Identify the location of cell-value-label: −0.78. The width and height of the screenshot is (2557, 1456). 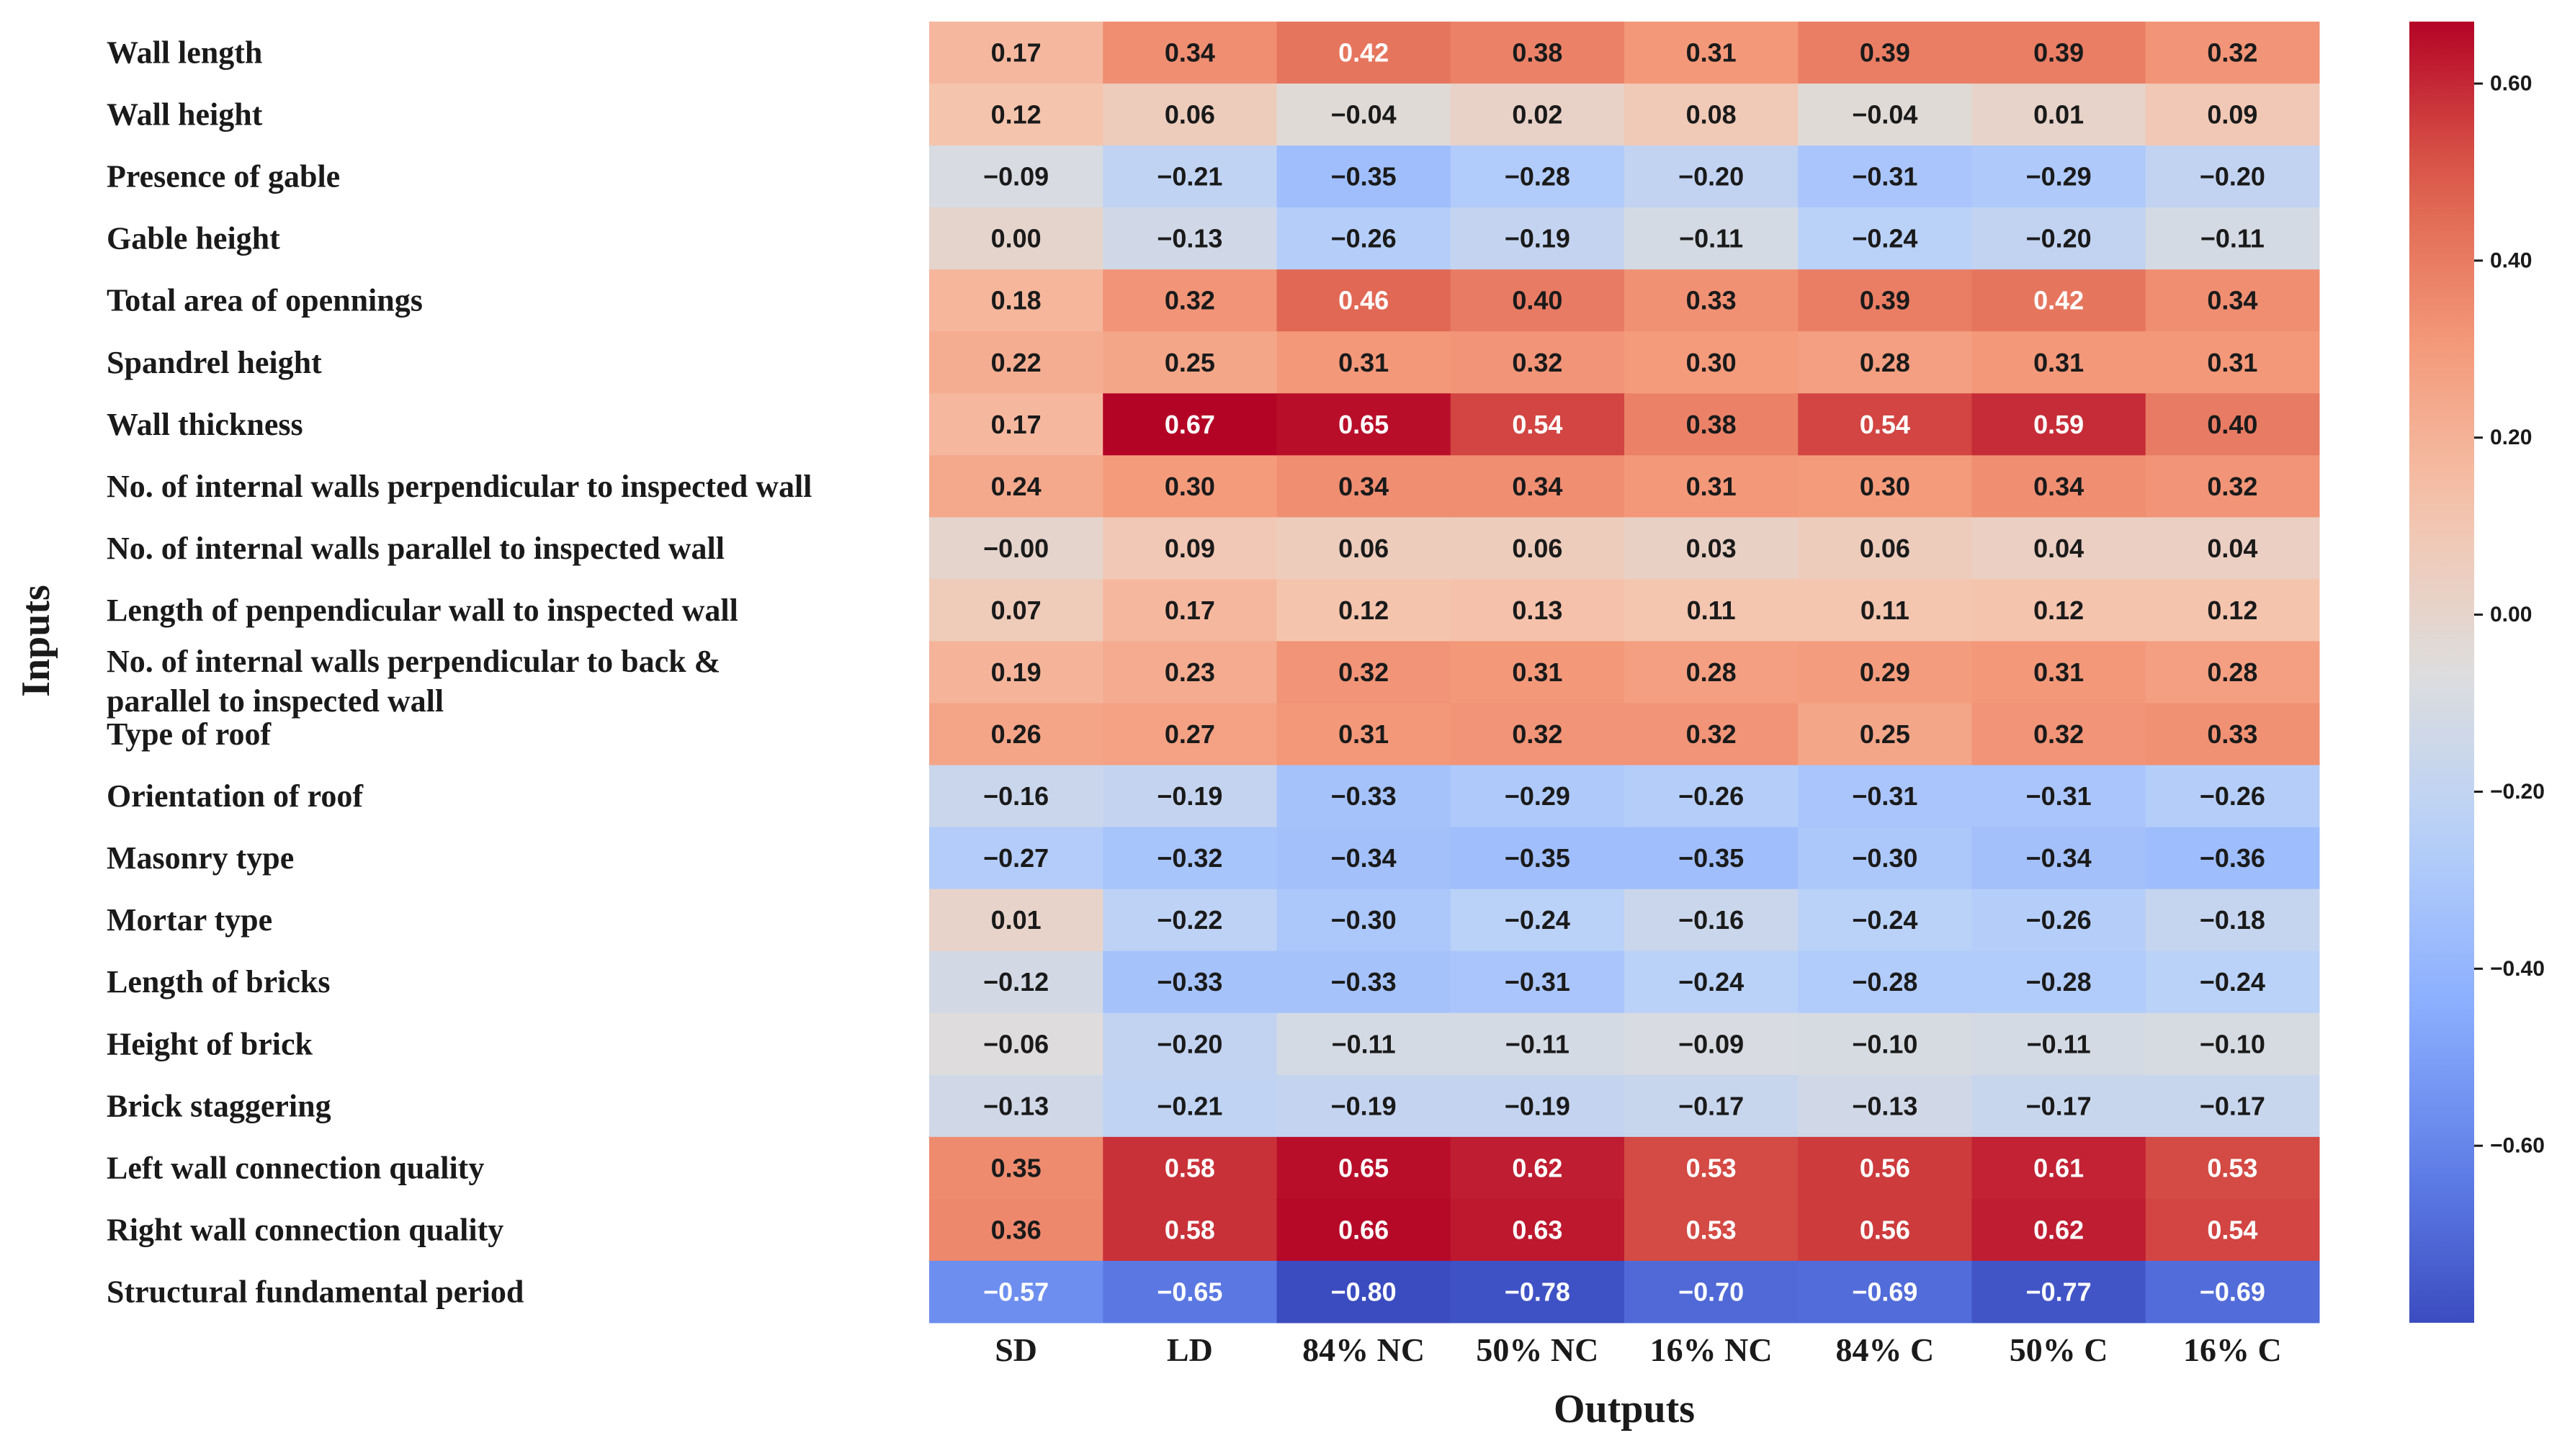
(1538, 1291).